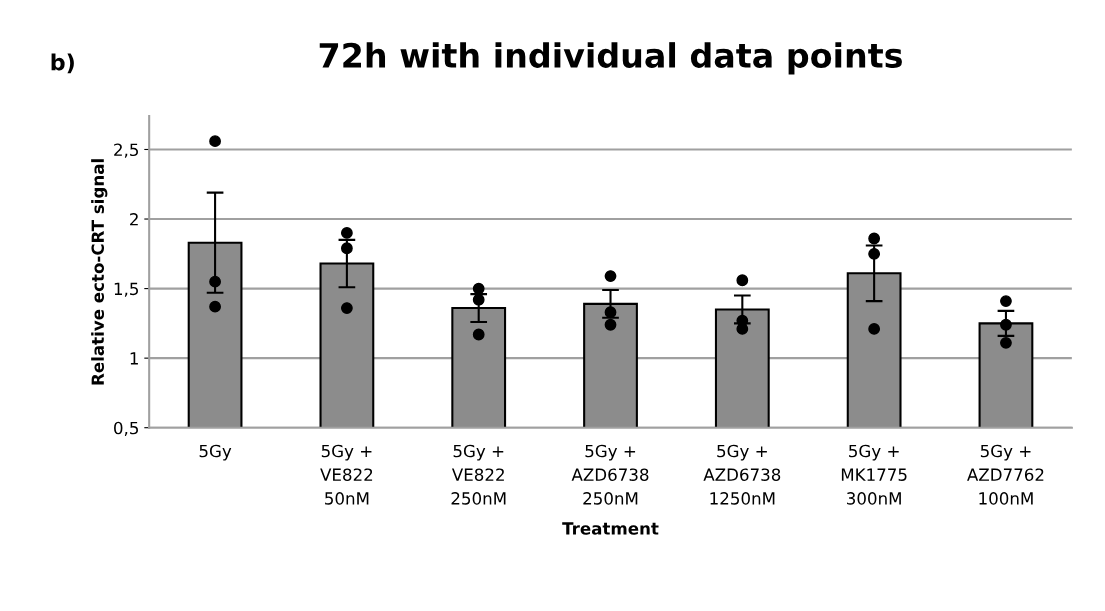  What do you see at coordinates (126, 150) in the screenshot?
I see `y-tick-label: 2,5` at bounding box center [126, 150].